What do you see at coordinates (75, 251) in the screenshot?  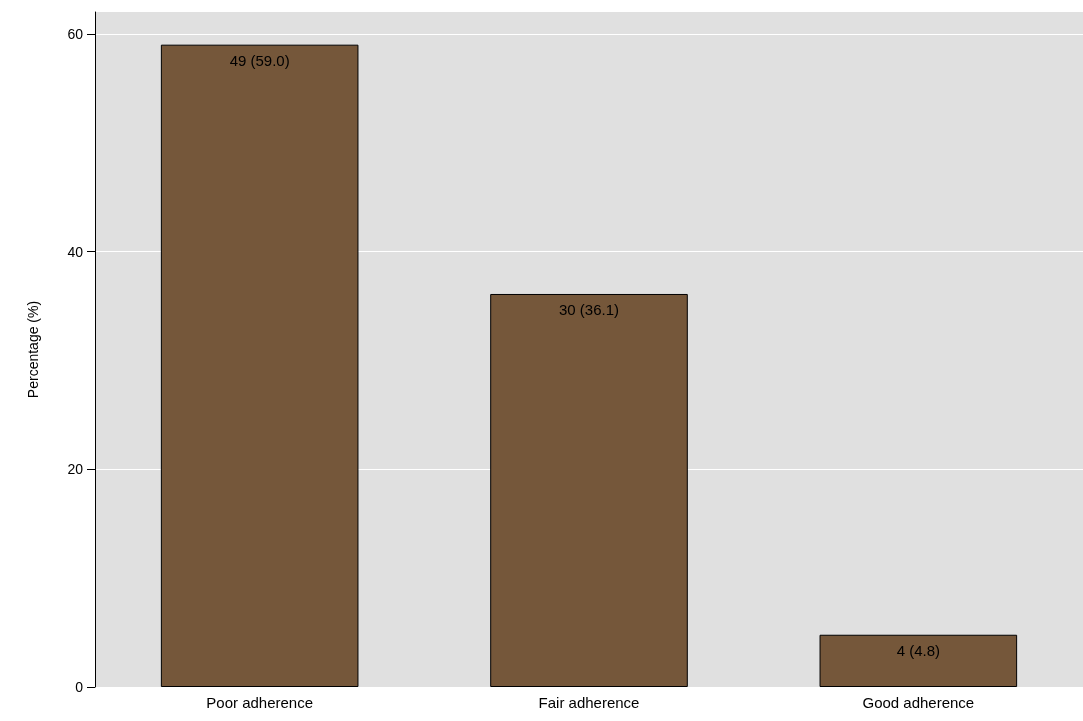 I see `y-tick-label: 40` at bounding box center [75, 251].